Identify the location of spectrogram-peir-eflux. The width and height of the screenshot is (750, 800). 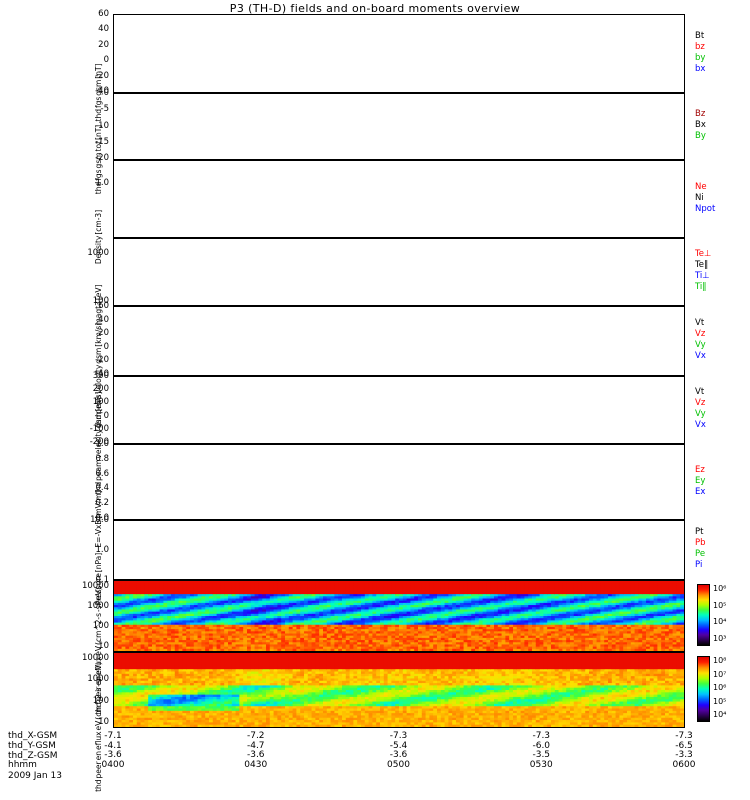
(399, 616).